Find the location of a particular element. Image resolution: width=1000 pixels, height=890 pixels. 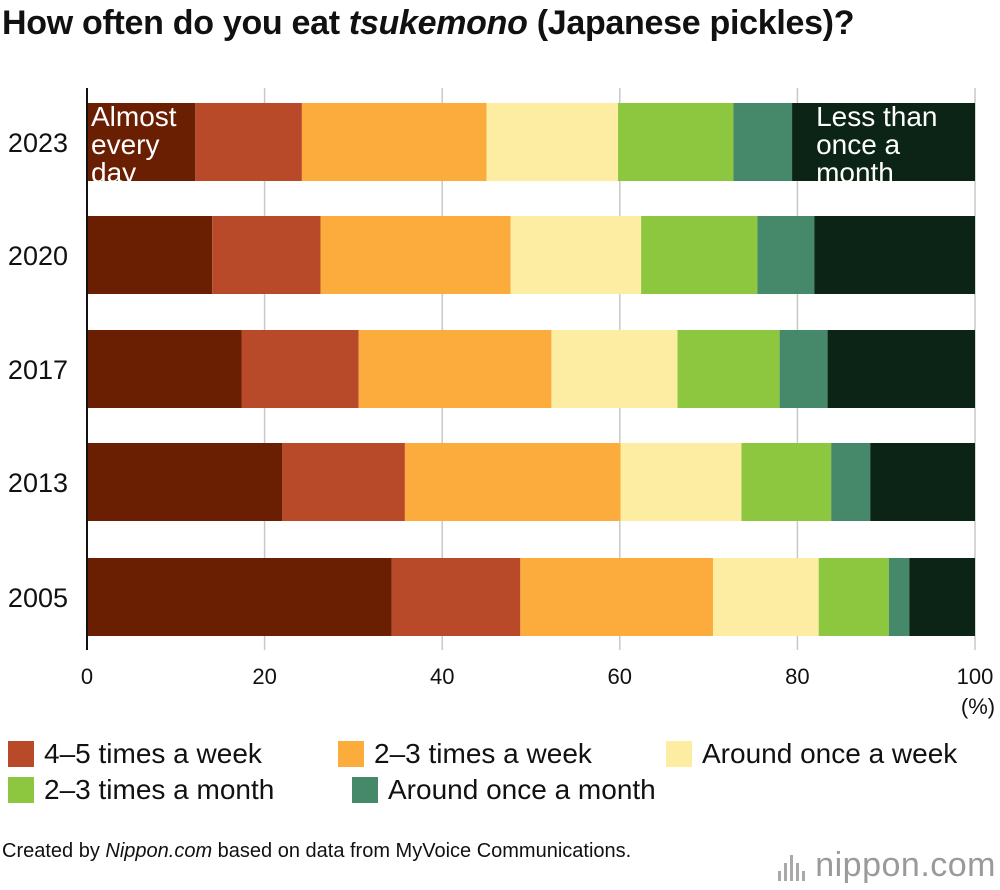

legend-label: 2–3 times a month is located at coordinates (159, 789).